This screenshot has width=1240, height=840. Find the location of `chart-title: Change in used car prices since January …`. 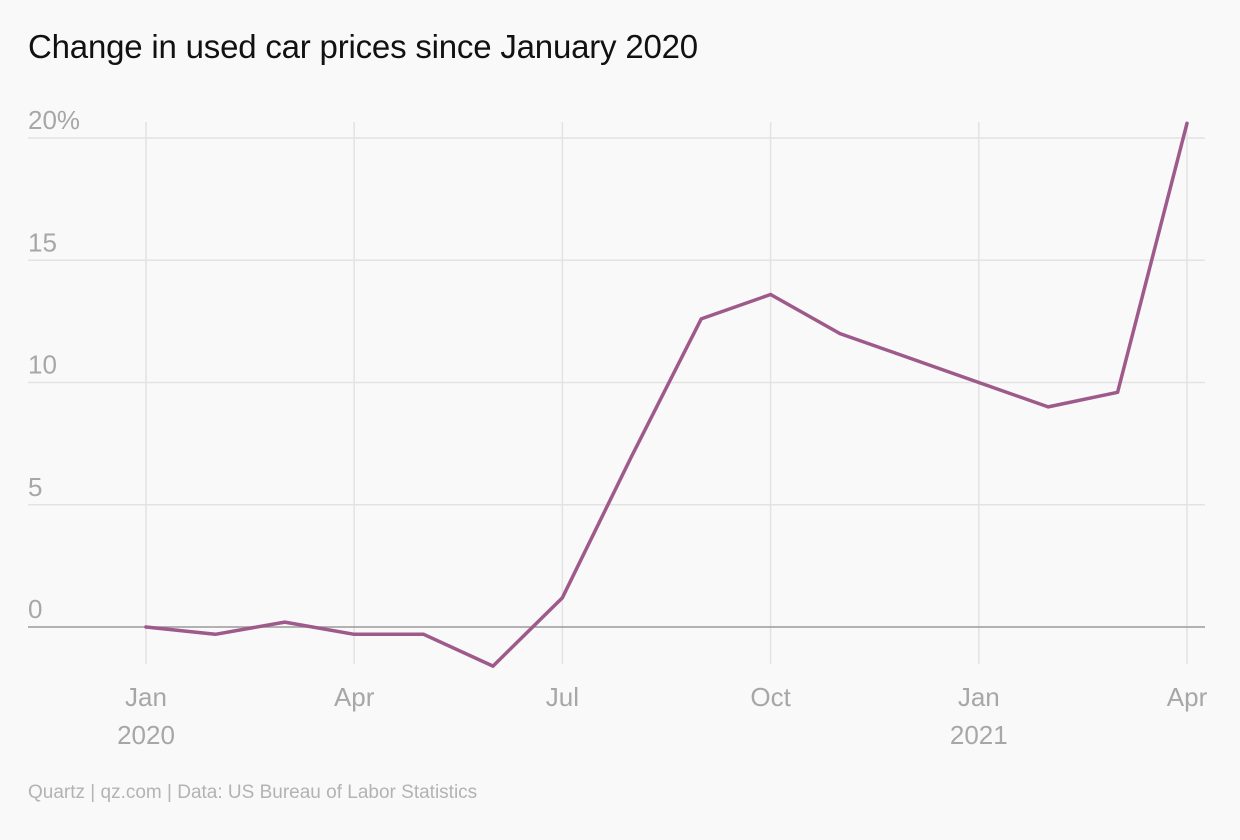

chart-title: Change in used car prices since January … is located at coordinates (363, 46).